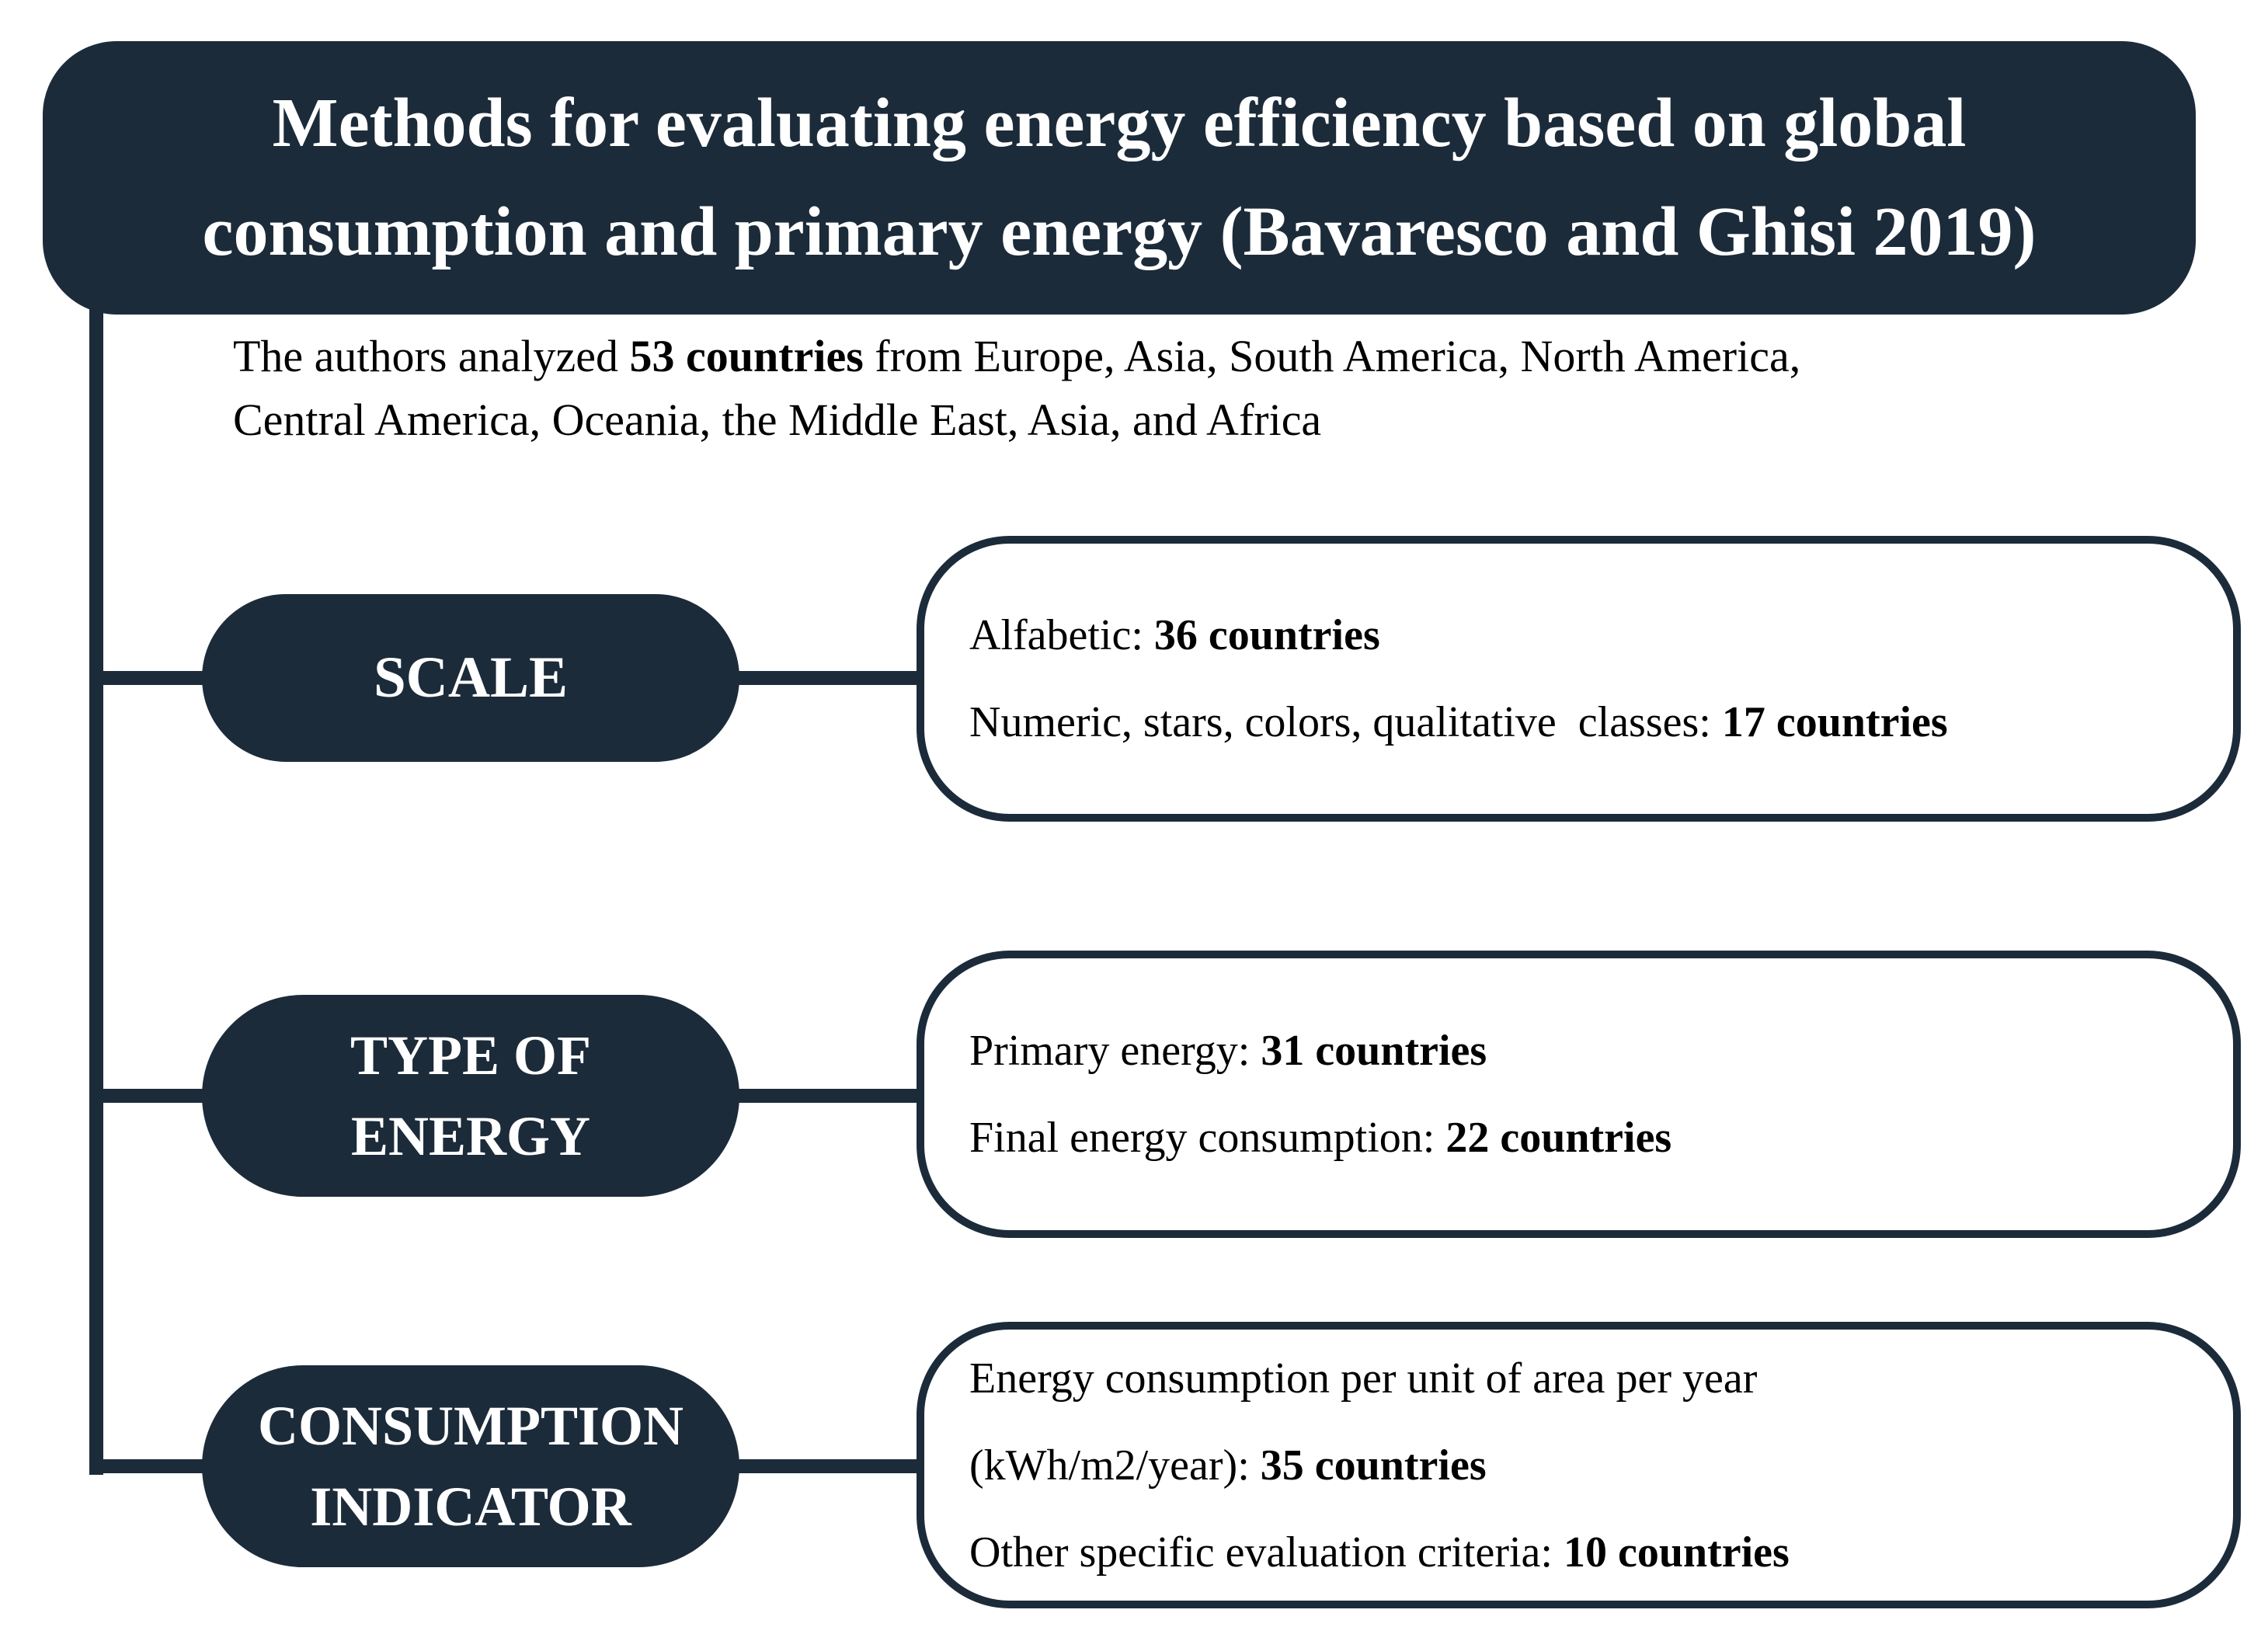 This screenshot has width=2268, height=1634. I want to click on node-consumption-indicator-label: CONSUMPTION INDICATOR, so click(471, 1466).